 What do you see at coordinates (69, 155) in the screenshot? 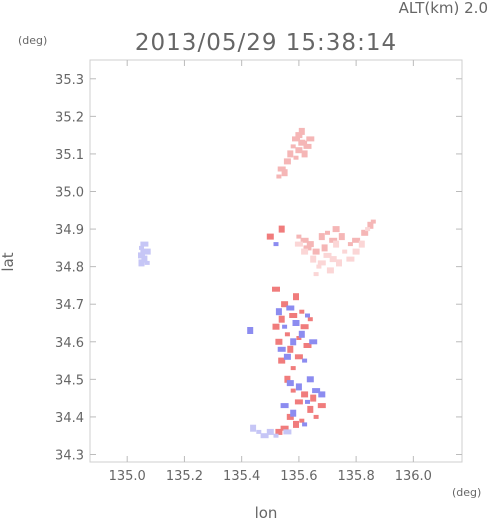
I see `y-tick-label: 35.1` at bounding box center [69, 155].